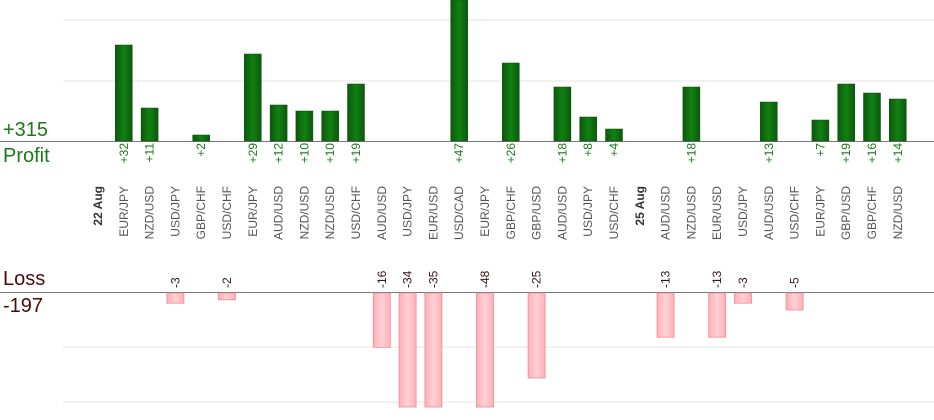 The width and height of the screenshot is (934, 420). Describe the element at coordinates (23, 306) in the screenshot. I see `loss-total: -197` at that location.